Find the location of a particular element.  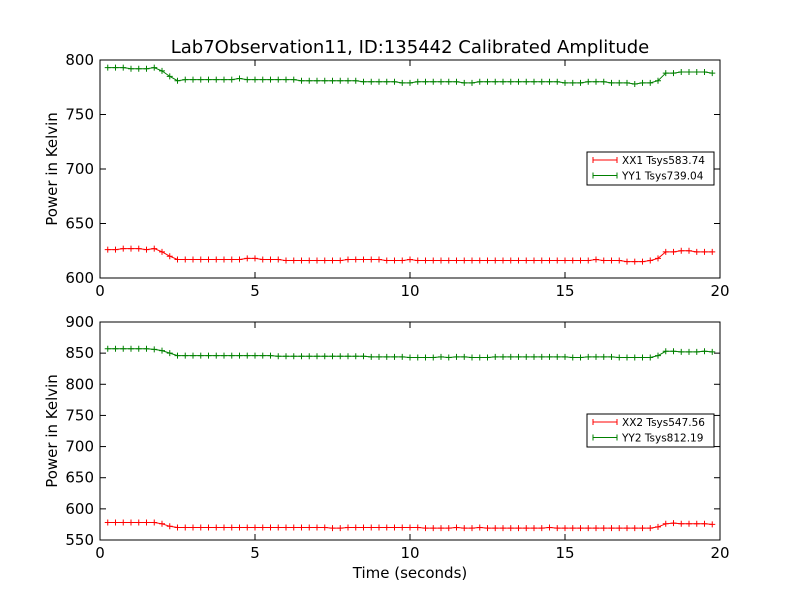

top-subplot-y-tick-label: 800 is located at coordinates (79, 60).